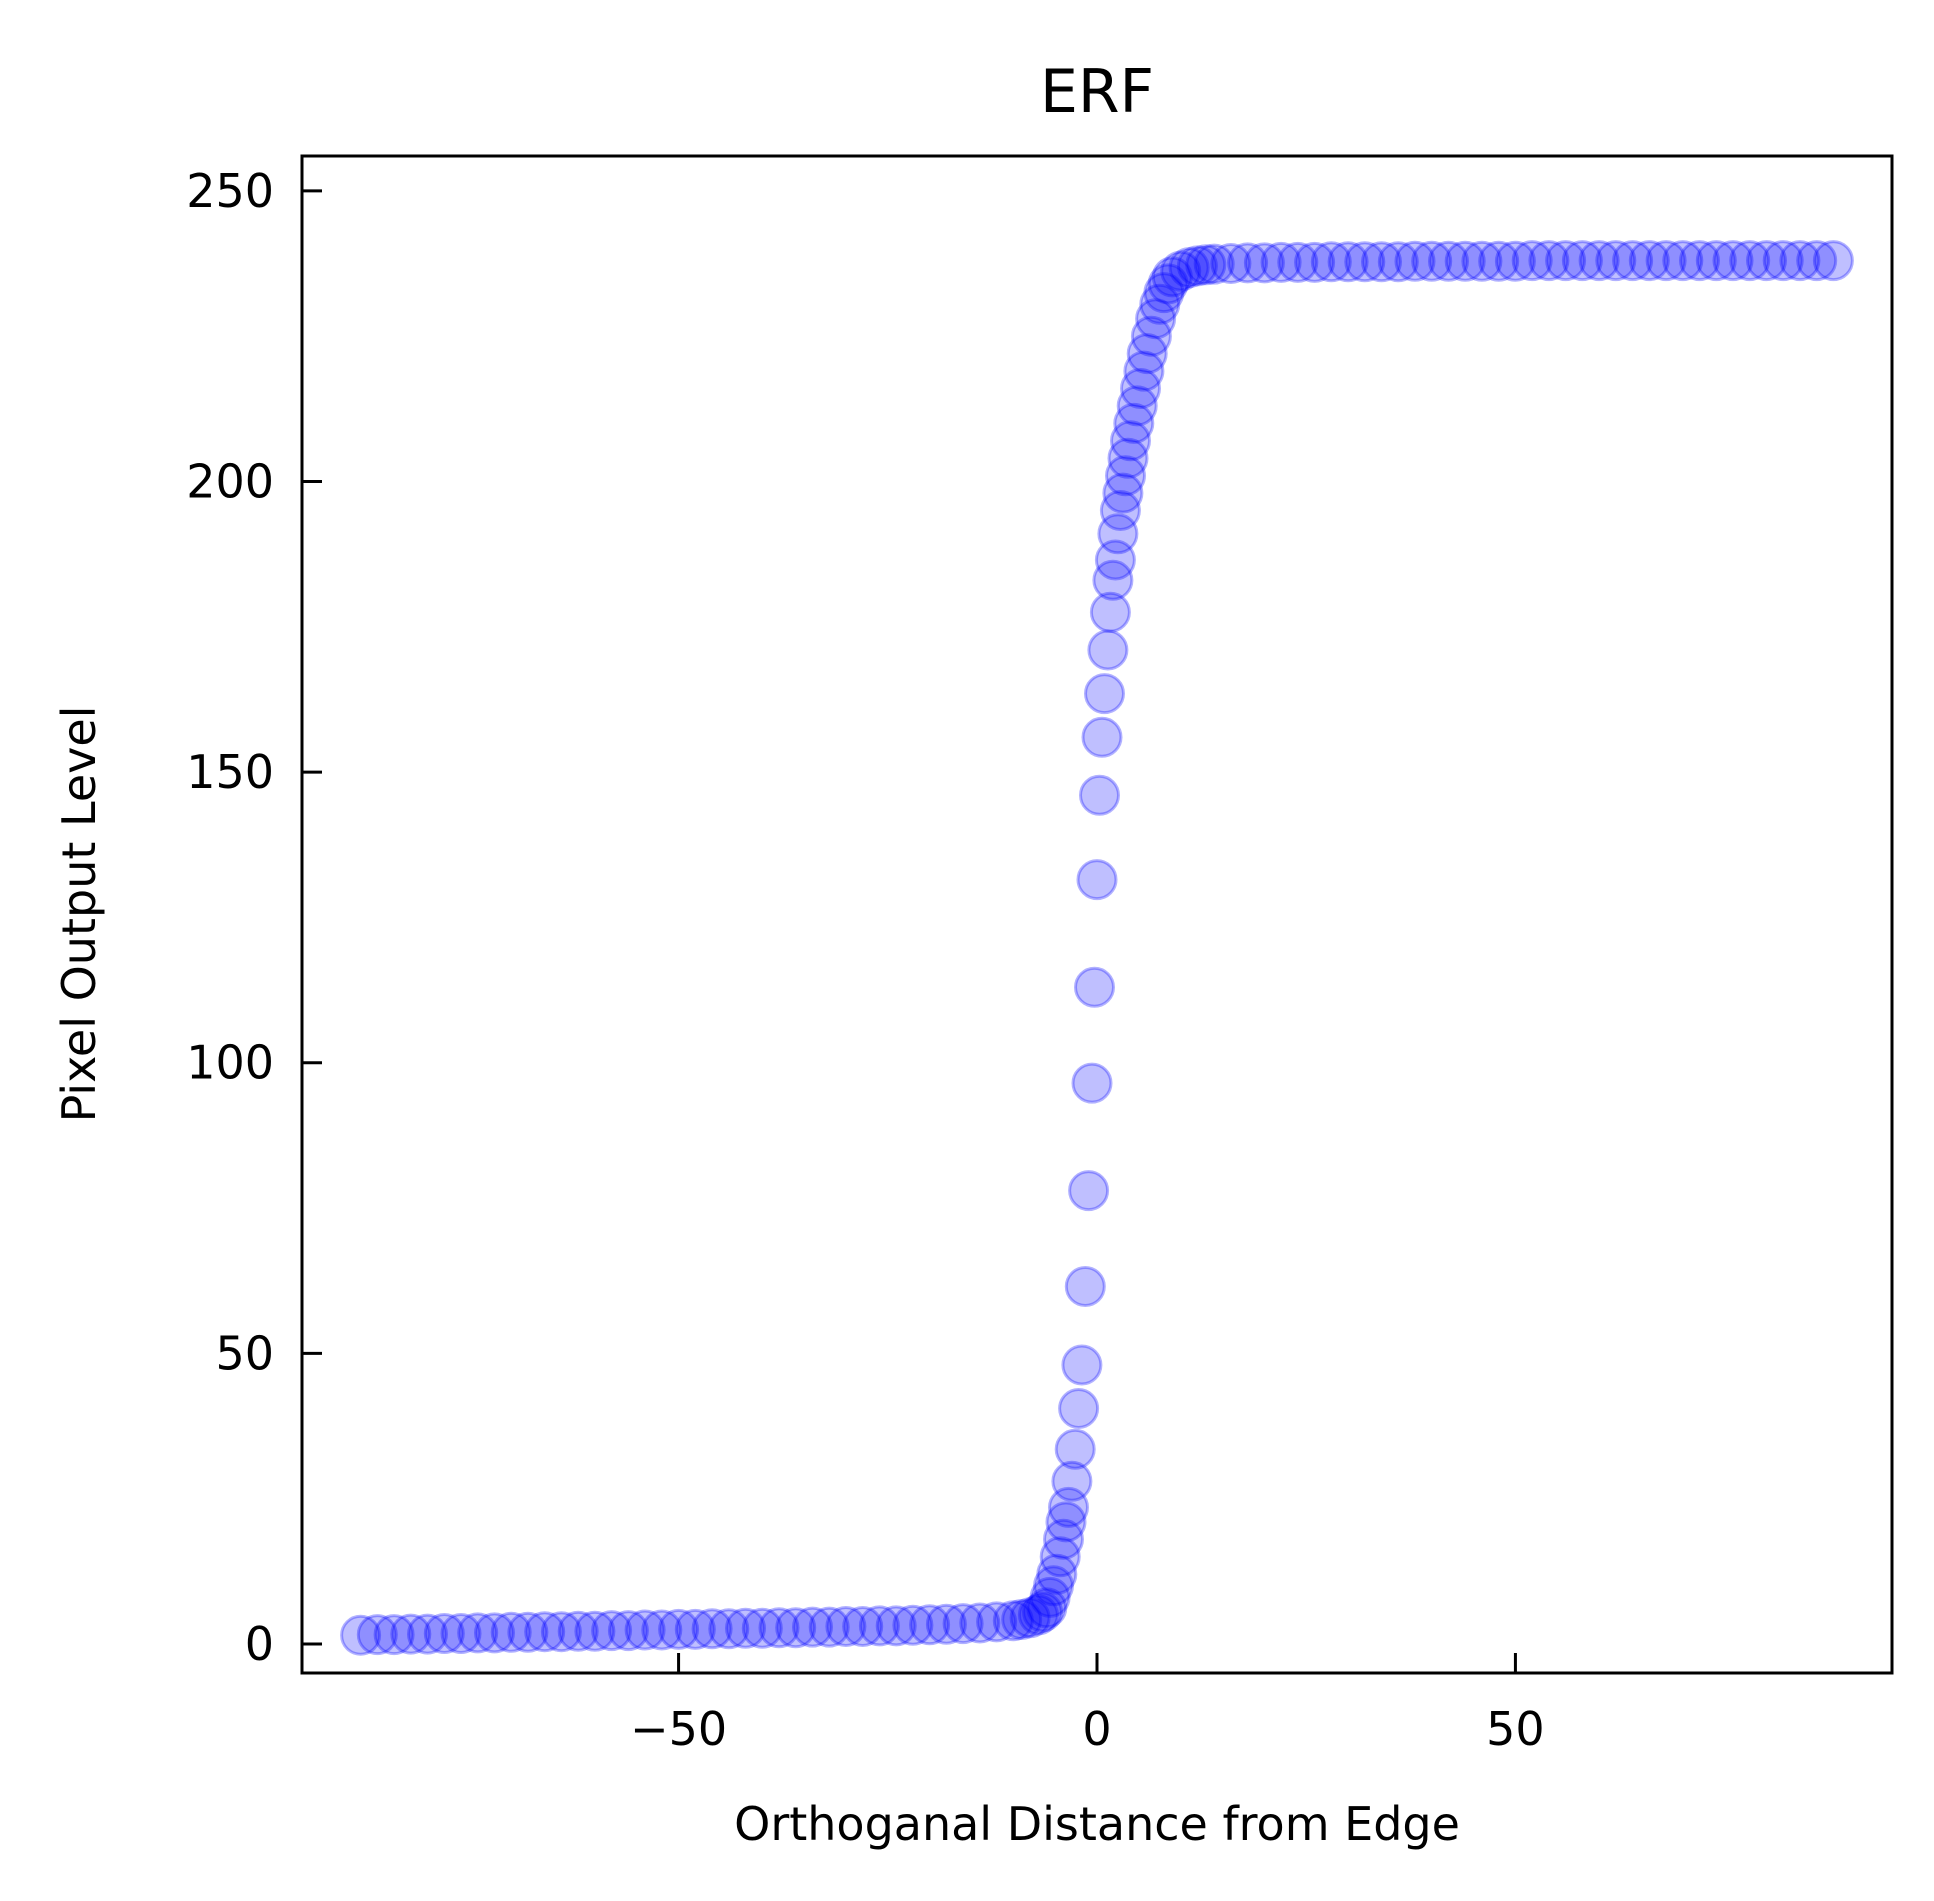 This screenshot has width=1934, height=1901. What do you see at coordinates (1097, 1824) in the screenshot?
I see `x-axis-label: Orthoganal Distance from Edge` at bounding box center [1097, 1824].